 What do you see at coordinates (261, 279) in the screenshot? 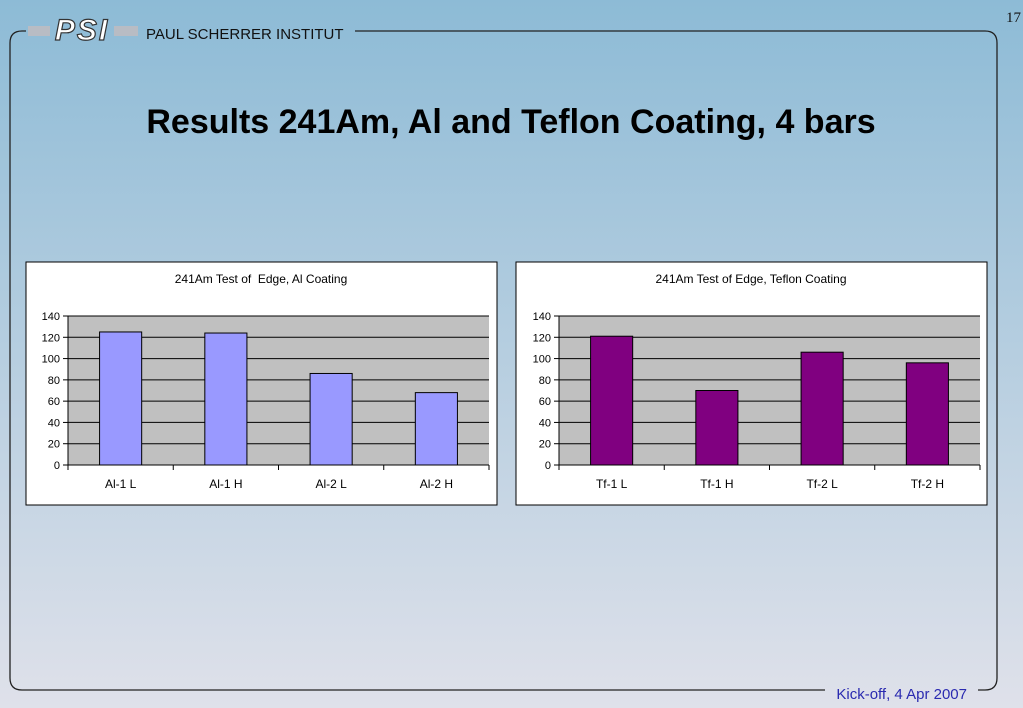
I see `chart-title: 241Am Test of Edge, Al Coating` at bounding box center [261, 279].